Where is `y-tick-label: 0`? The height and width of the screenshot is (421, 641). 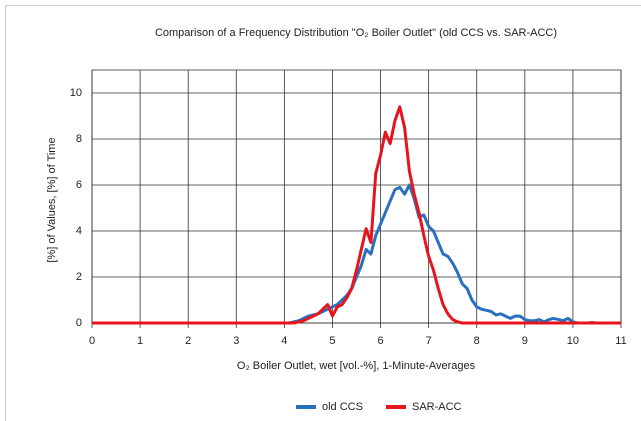
y-tick-label: 0 is located at coordinates (79, 323).